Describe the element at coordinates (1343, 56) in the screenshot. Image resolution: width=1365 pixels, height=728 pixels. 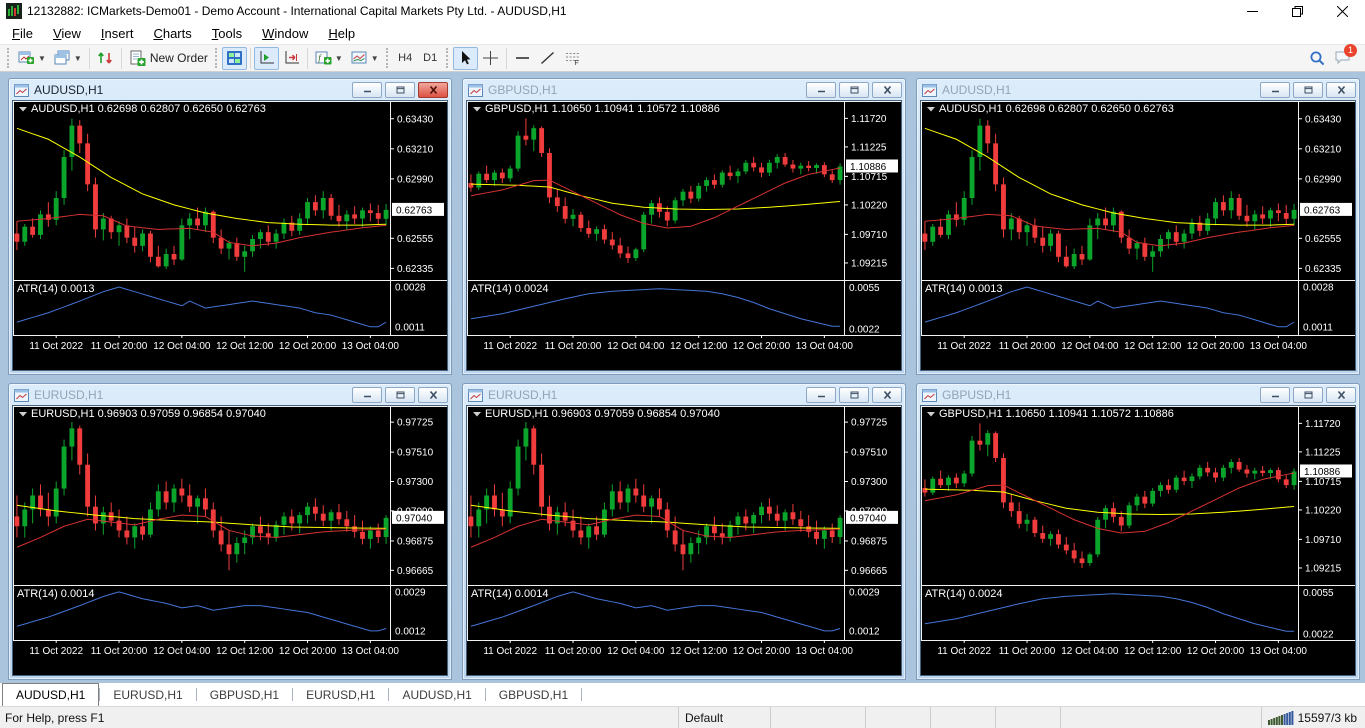
I see `chat-button: 1` at that location.